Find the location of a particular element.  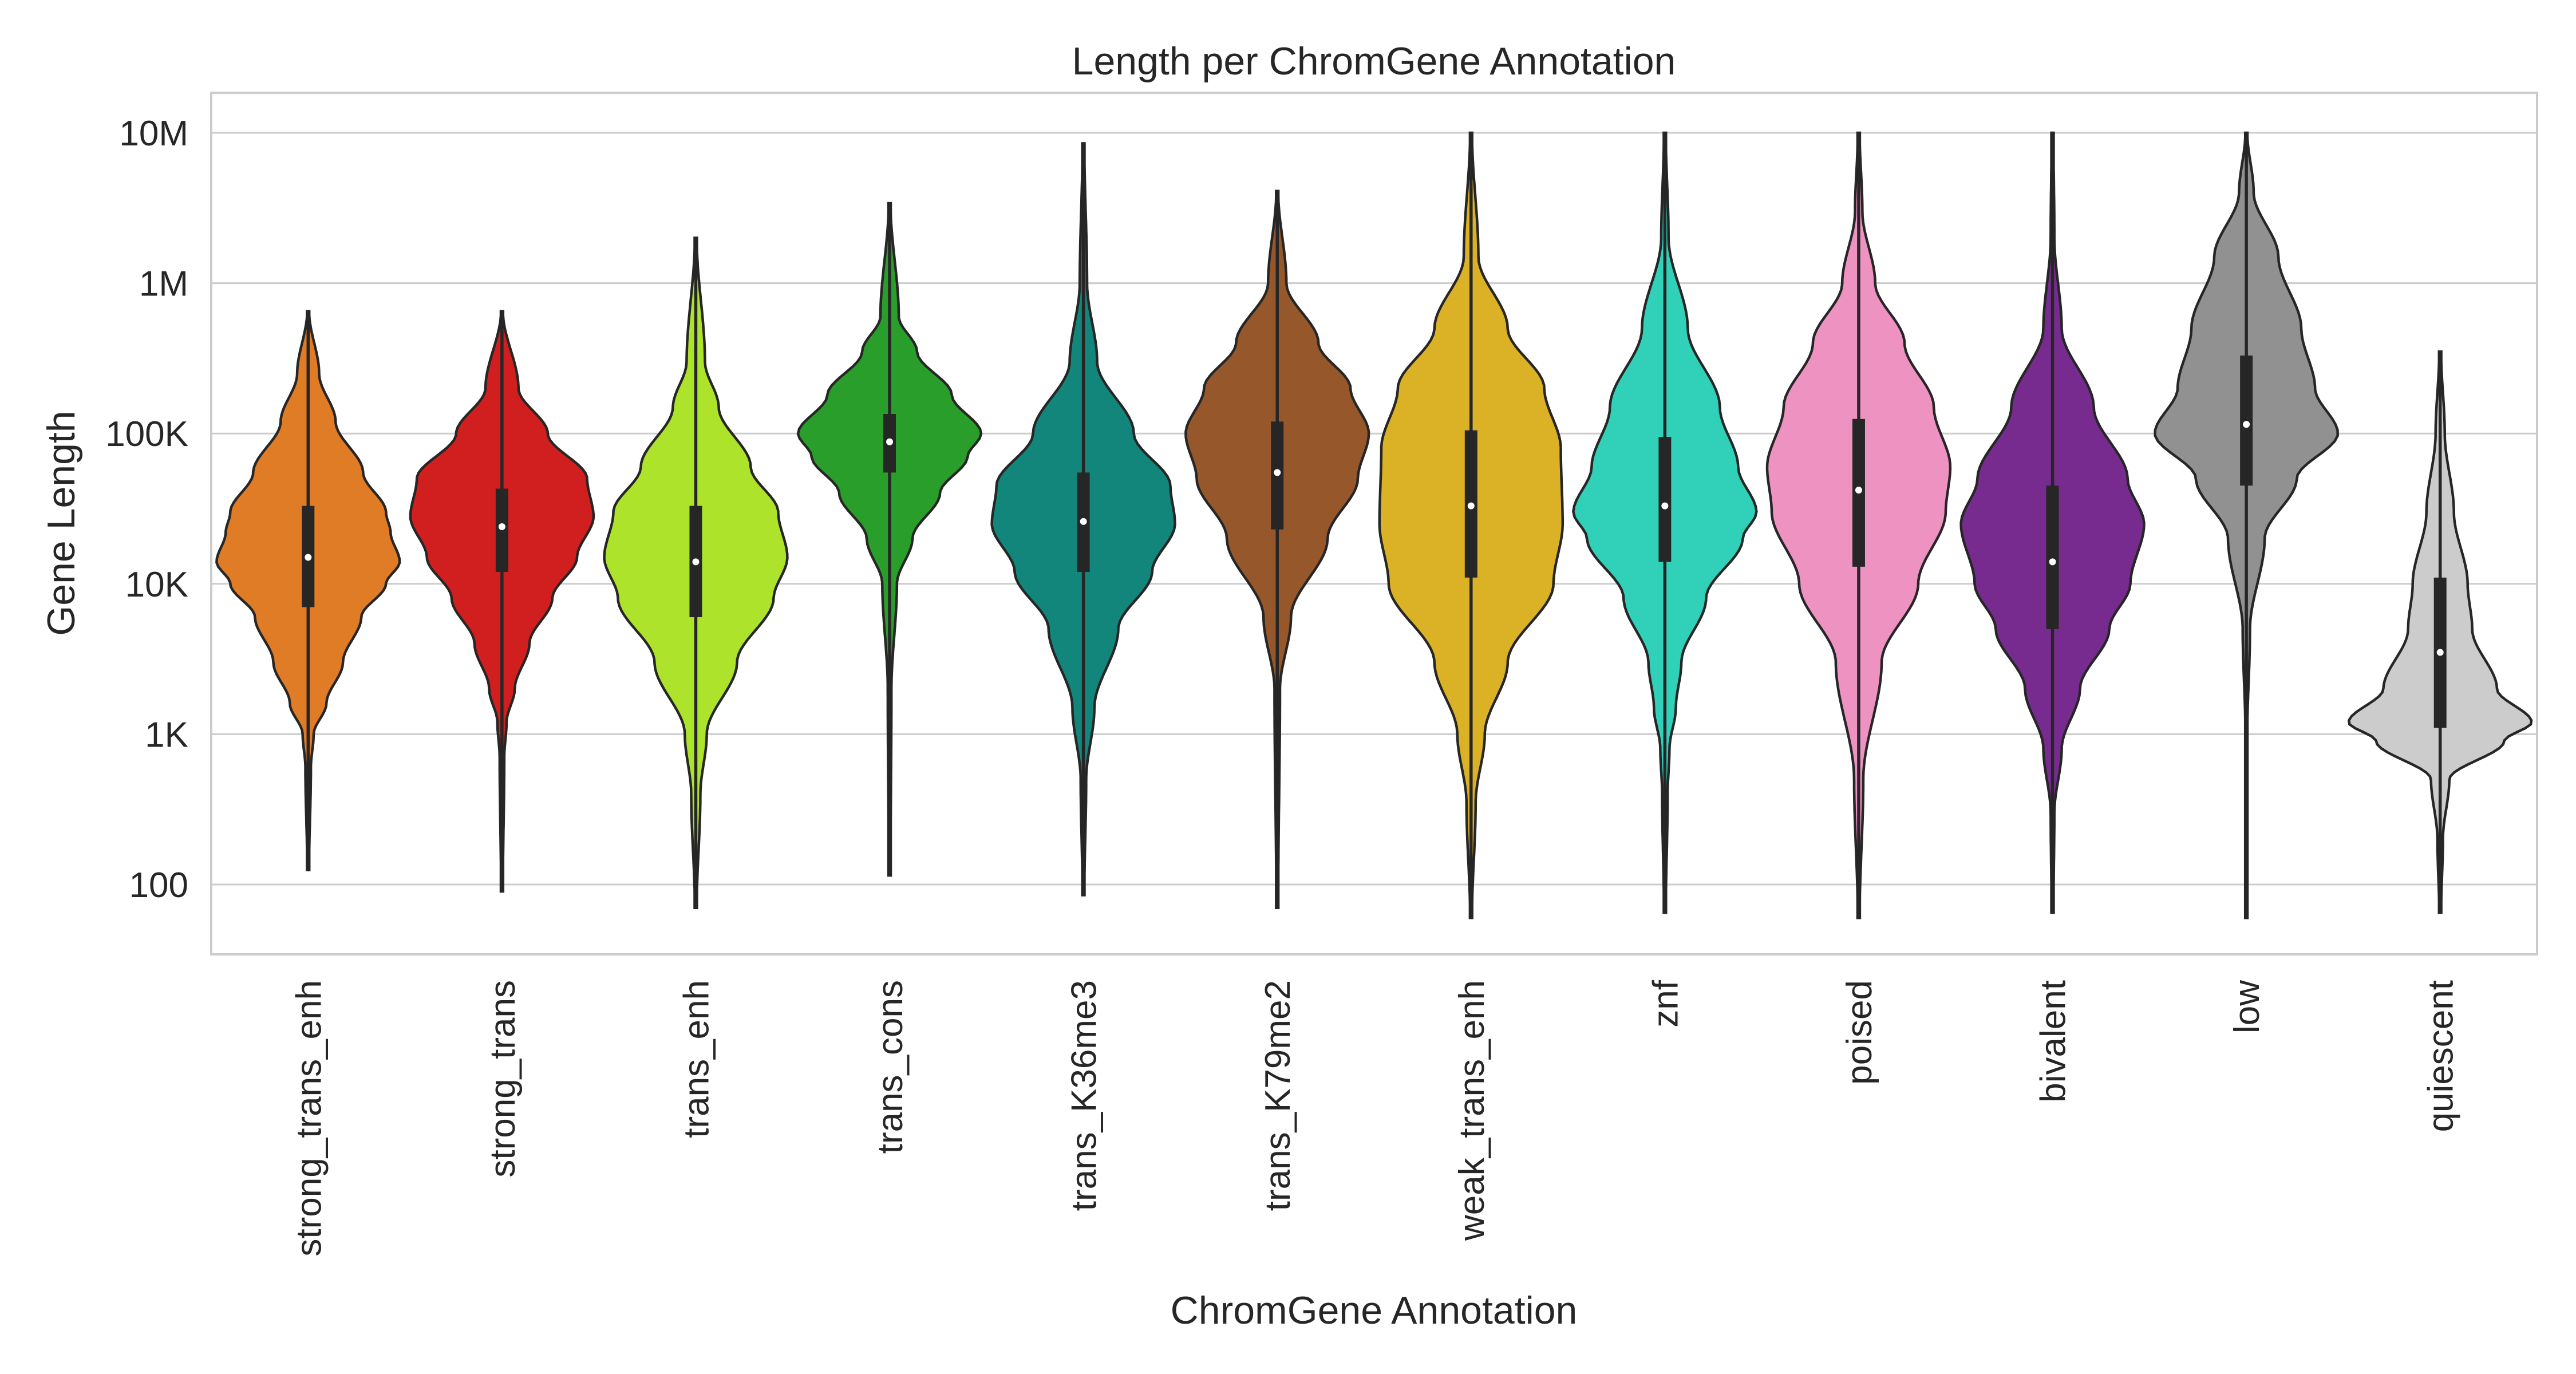

x-tick-label: poised is located at coordinates (1859, 1032).